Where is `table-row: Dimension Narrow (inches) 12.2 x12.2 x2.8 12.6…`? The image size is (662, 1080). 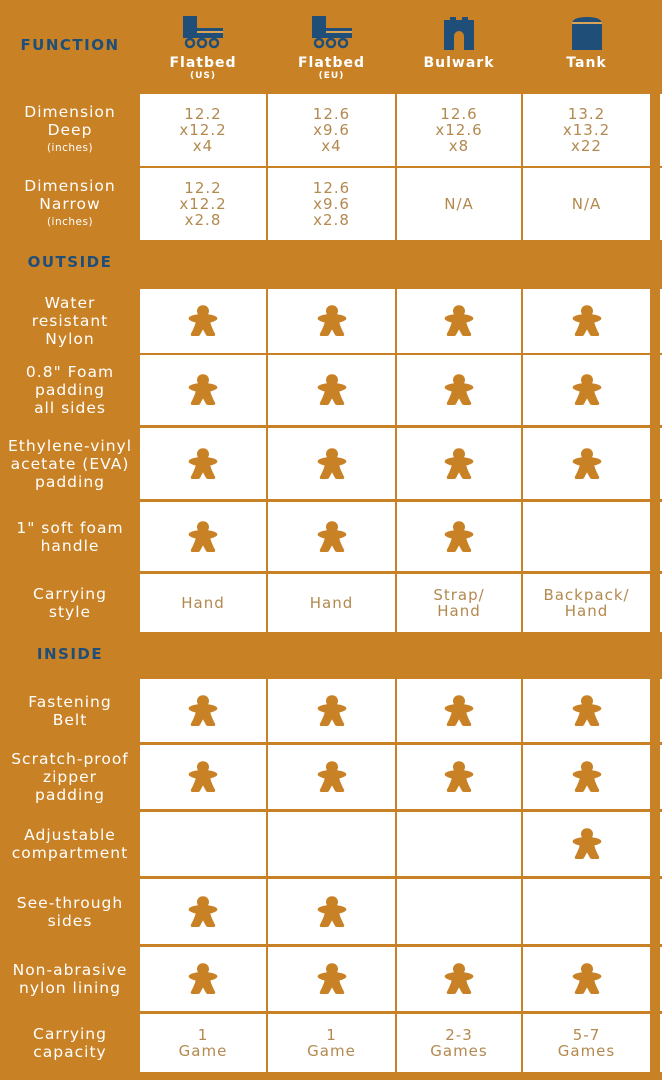 table-row: Dimension Narrow (inches) 12.2 x12.2 x2.8 12.6… is located at coordinates (331, 204).